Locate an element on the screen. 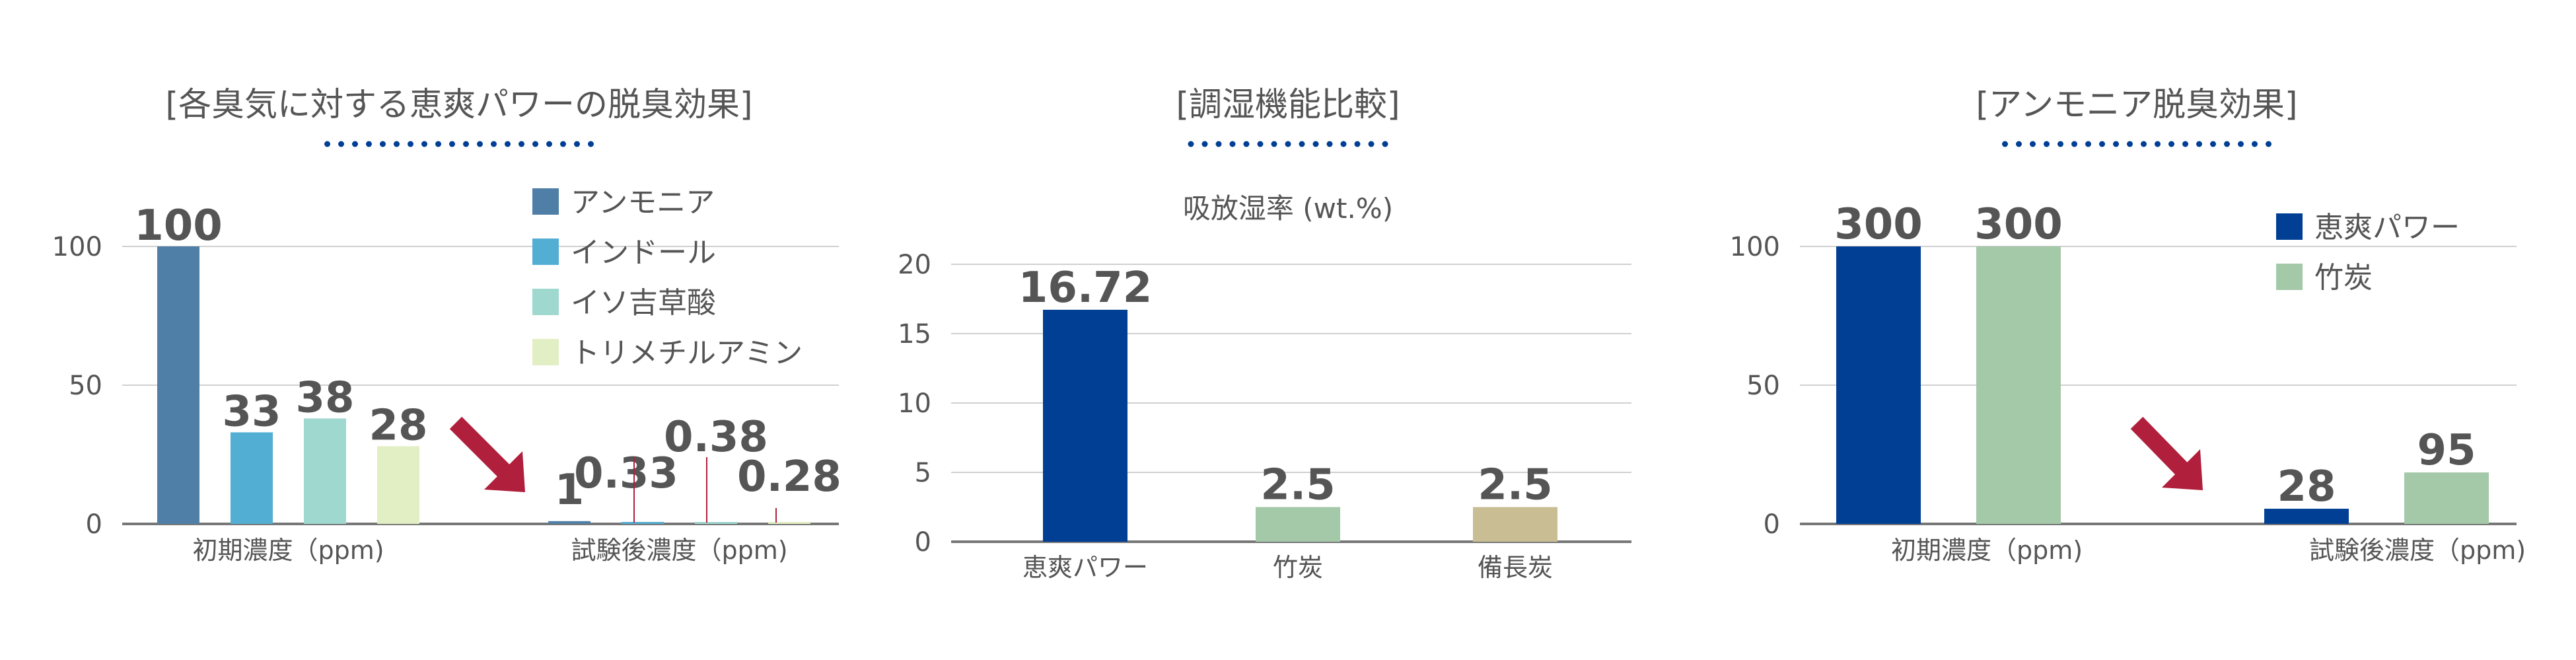 Image resolution: width=2576 pixels, height=660 pixels. chart-subtitle: 吸放湿率 (wt.%) is located at coordinates (1288, 209).